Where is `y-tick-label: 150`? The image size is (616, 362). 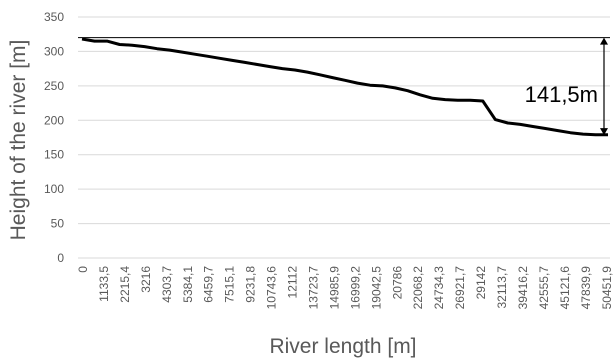
y-tick-label: 150 is located at coordinates (54, 155).